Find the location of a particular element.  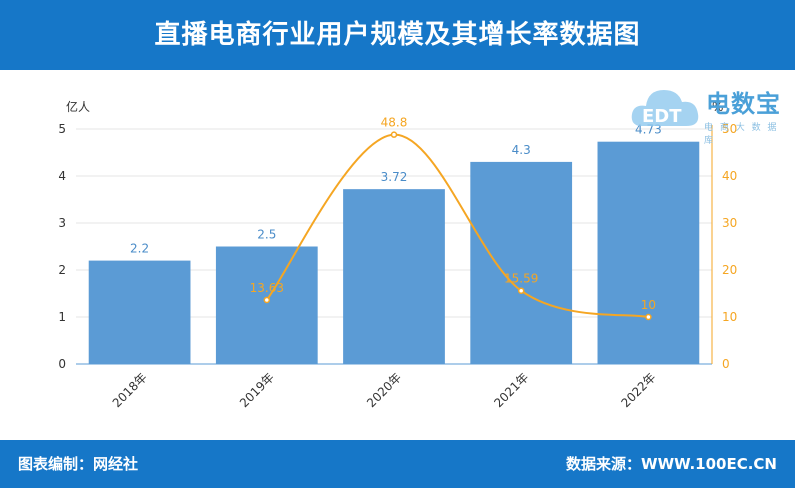

logo-text: 电数宝 is located at coordinates (743, 104).